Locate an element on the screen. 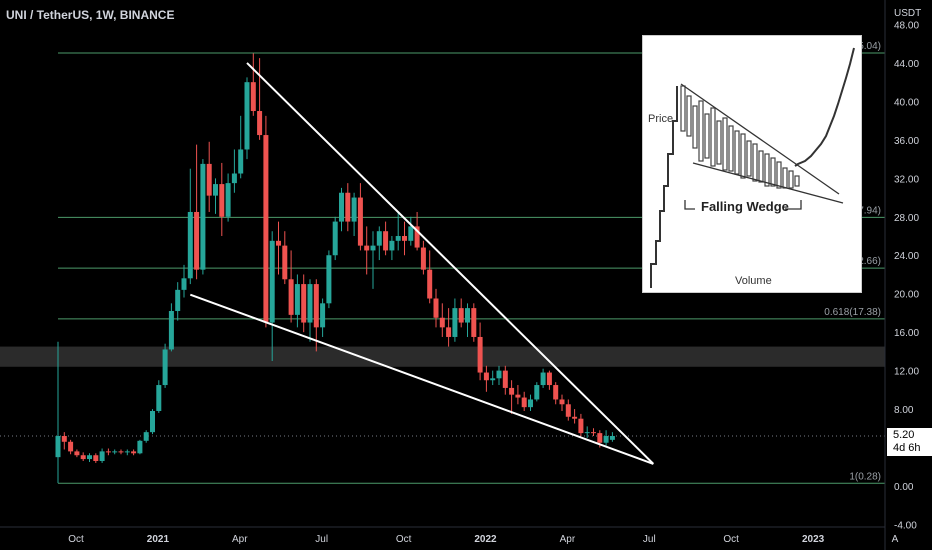  current-price-tag: 5.20 4d 6h is located at coordinates (909, 442).